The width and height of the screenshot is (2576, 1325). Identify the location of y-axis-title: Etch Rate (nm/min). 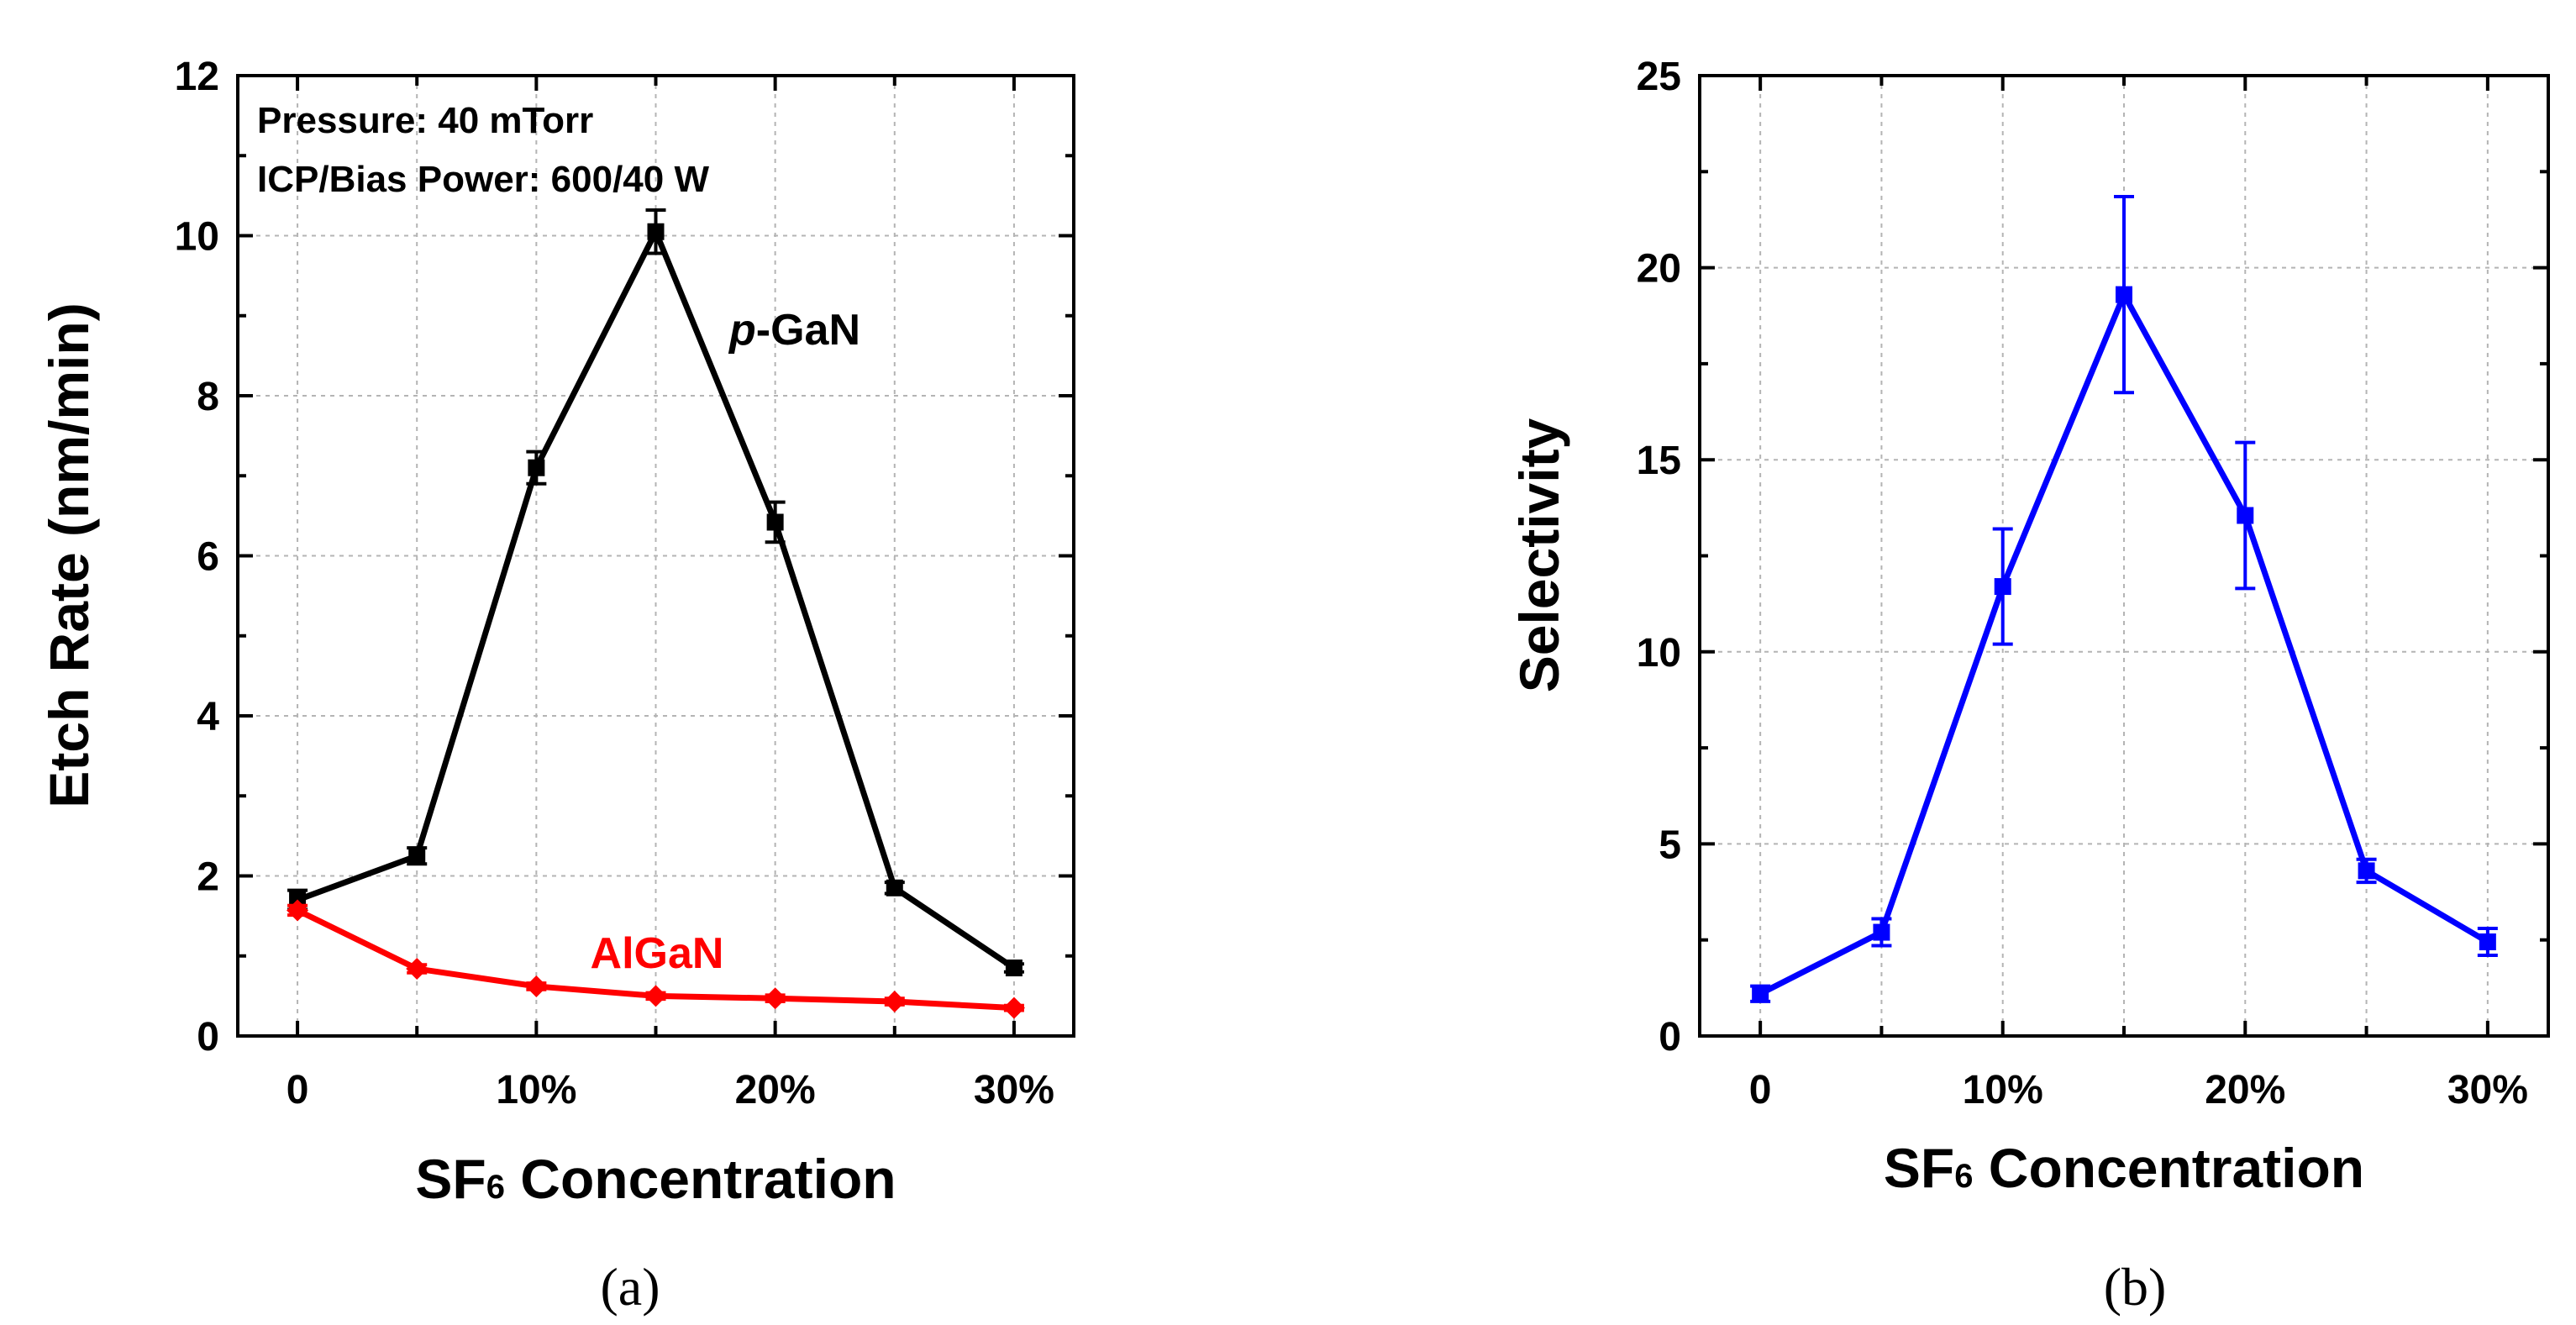
(69, 554).